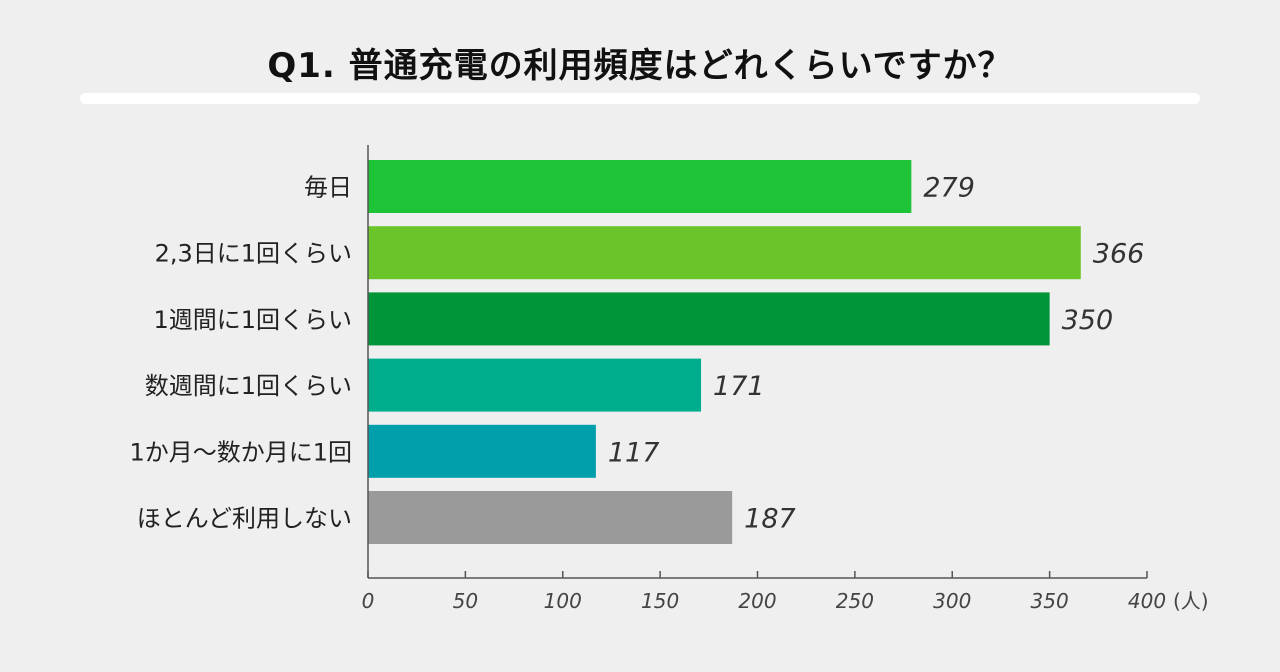 The height and width of the screenshot is (672, 1280). What do you see at coordinates (253, 254) in the screenshot?
I see `category-label-1: 2,3日に1回くらい` at bounding box center [253, 254].